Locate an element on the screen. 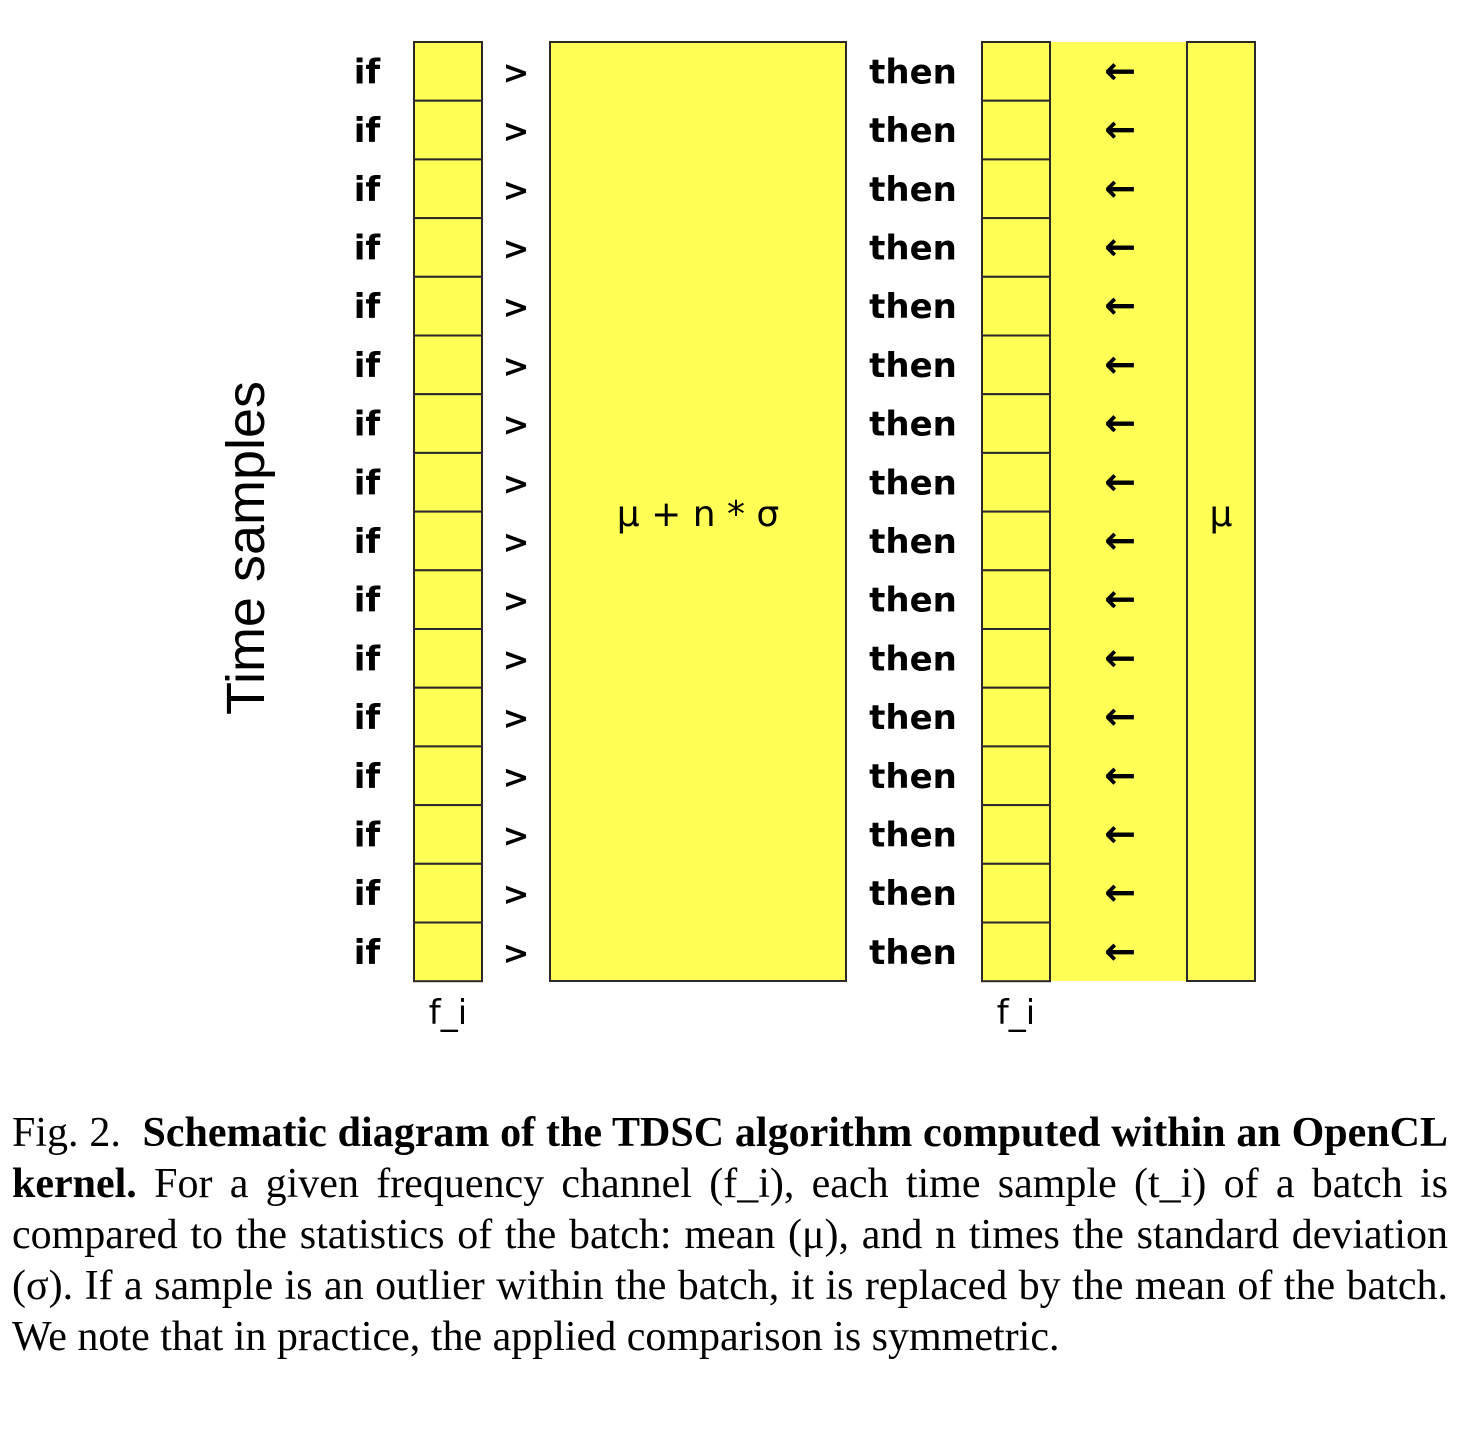 This screenshot has height=1446, width=1468. mean-box is located at coordinates (1221, 511).